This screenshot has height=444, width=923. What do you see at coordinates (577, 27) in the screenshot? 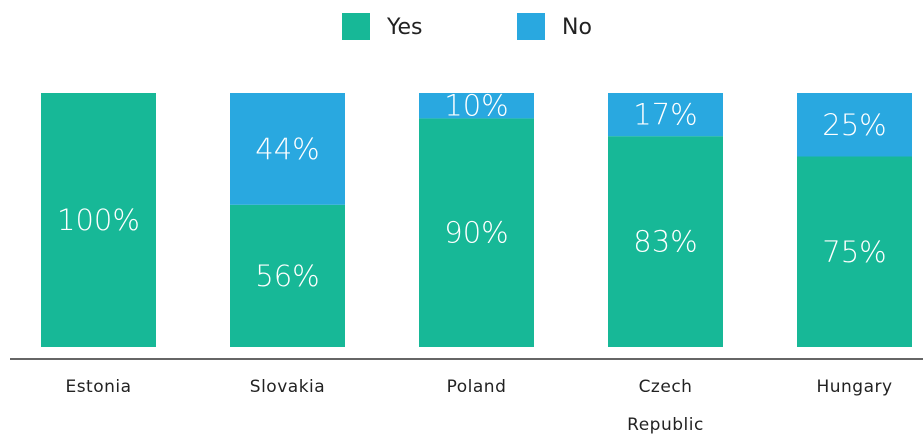
I see `legend-label: No` at bounding box center [577, 27].